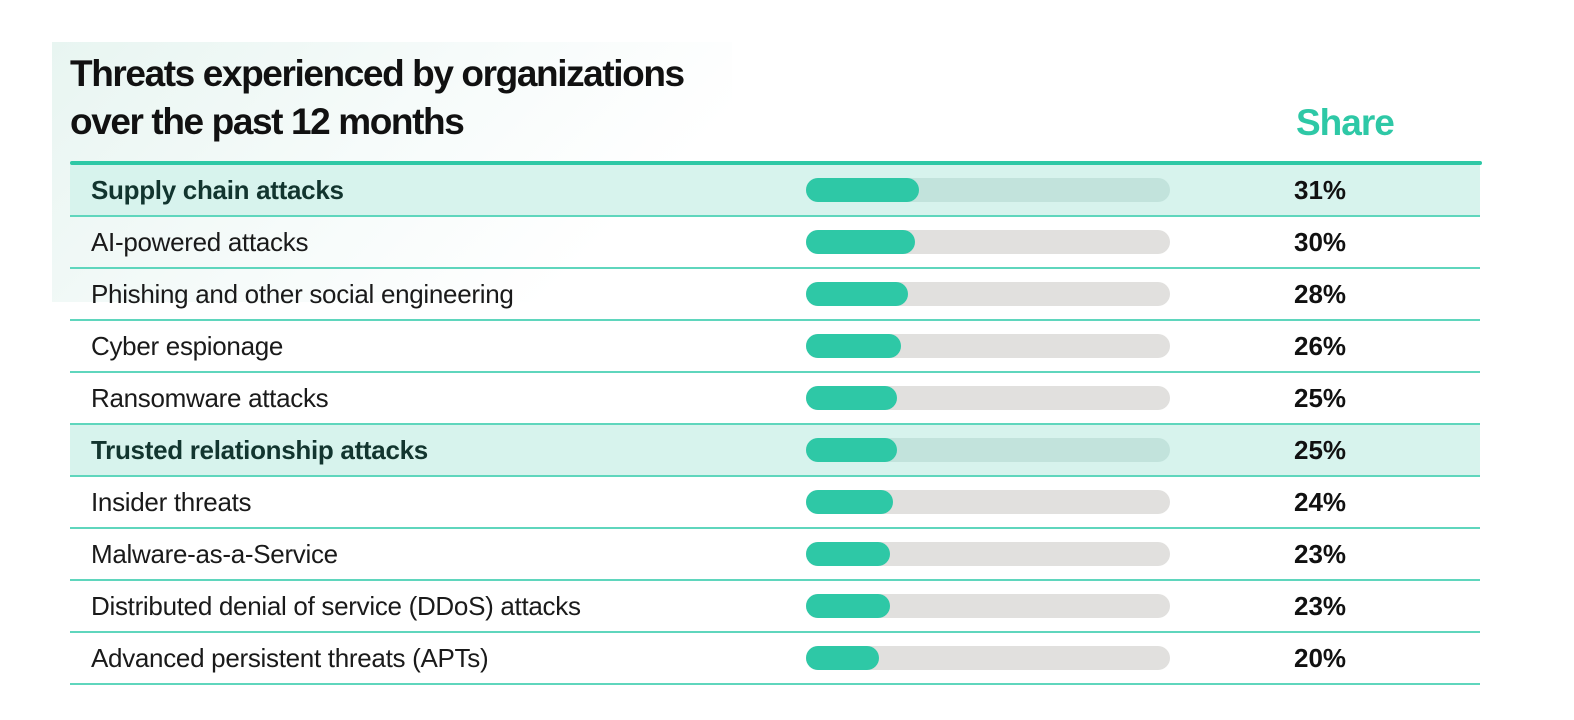 This screenshot has height=720, width=1574. Describe the element at coordinates (775, 503) in the screenshot. I see `chart-row: Insider threats 24%` at that location.